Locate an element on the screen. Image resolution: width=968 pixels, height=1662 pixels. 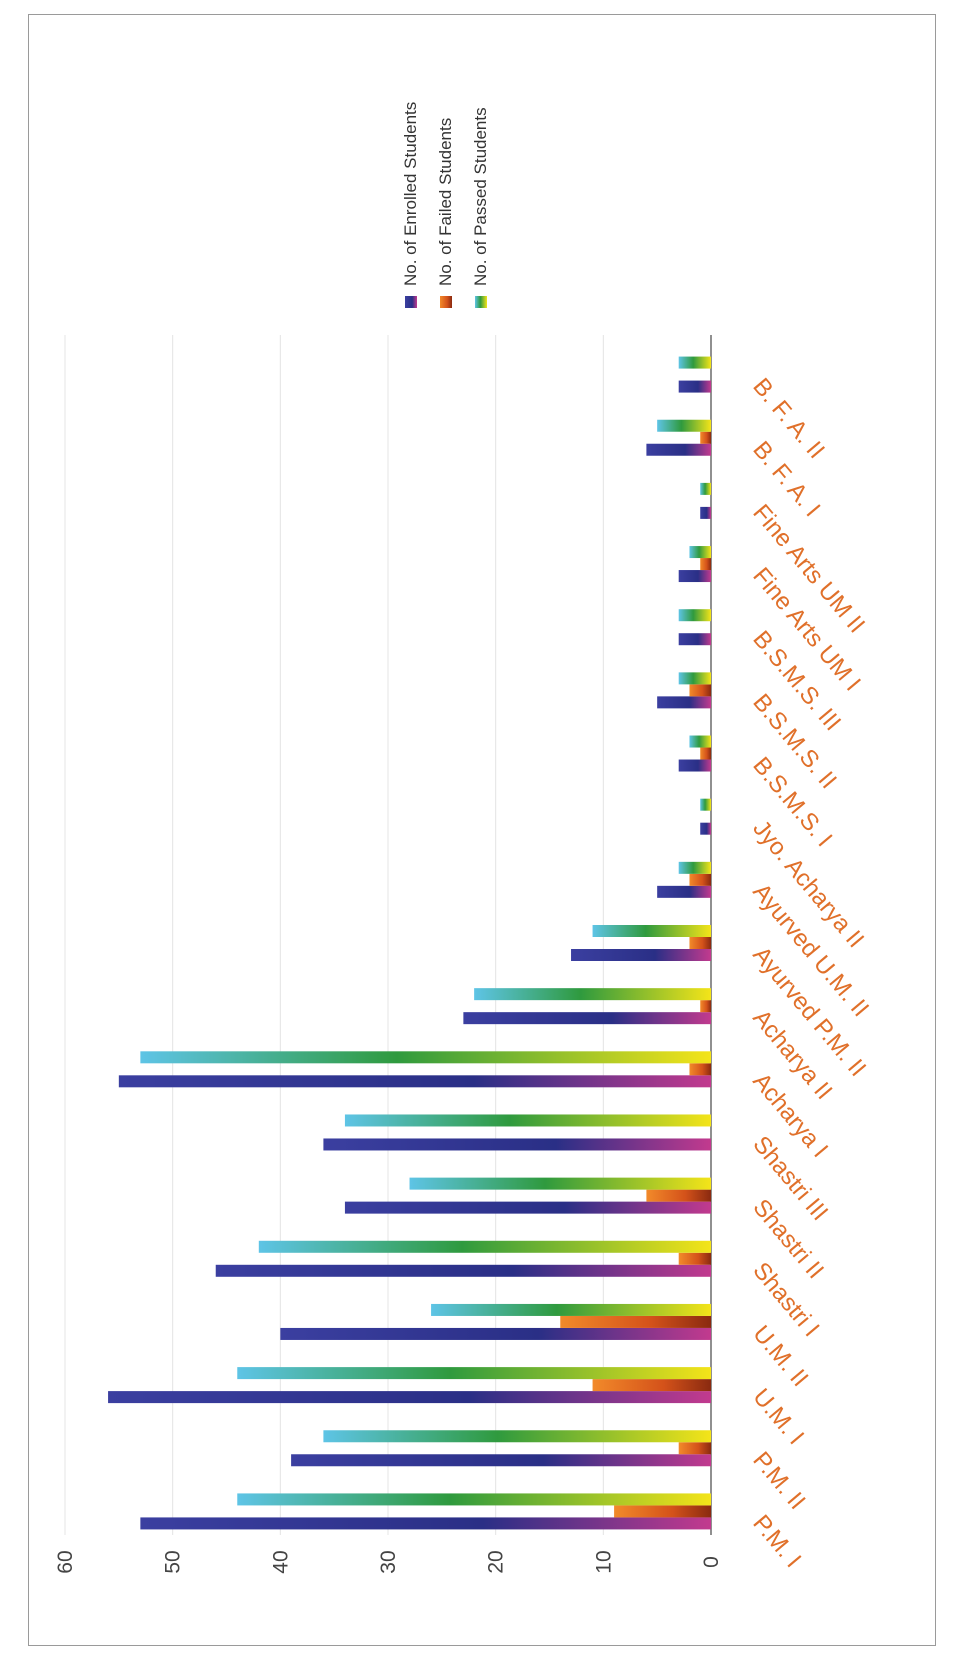
y-tick-label-20: 20 is located at coordinates (496, 1561).